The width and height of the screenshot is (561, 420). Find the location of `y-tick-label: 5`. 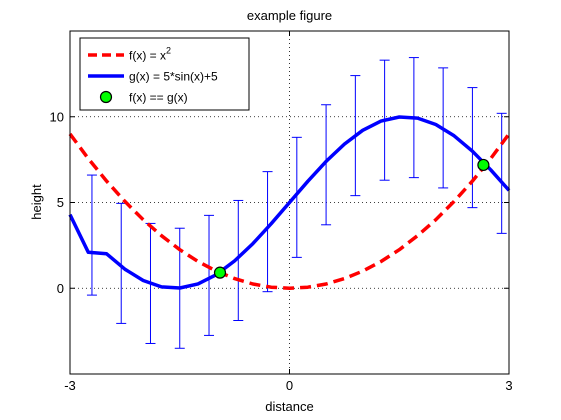

y-tick-label: 5 is located at coordinates (60, 202).